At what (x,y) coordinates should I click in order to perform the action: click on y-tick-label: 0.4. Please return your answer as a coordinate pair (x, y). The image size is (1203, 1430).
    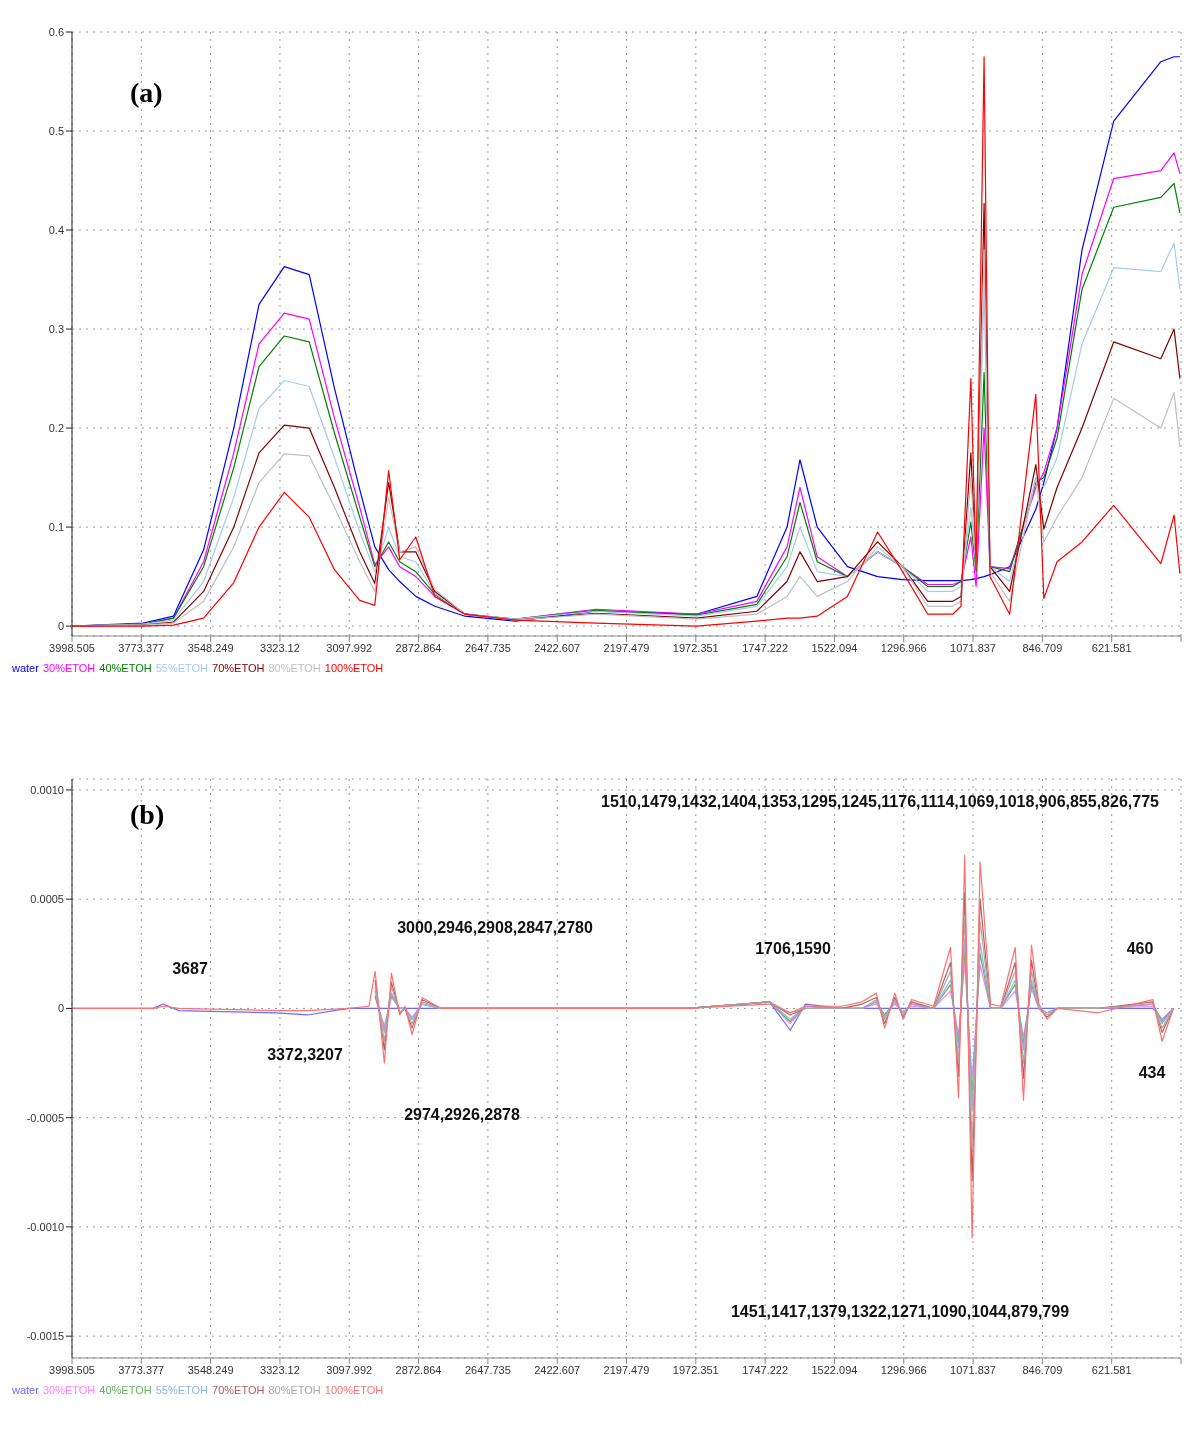
    Looking at the image, I should click on (56, 229).